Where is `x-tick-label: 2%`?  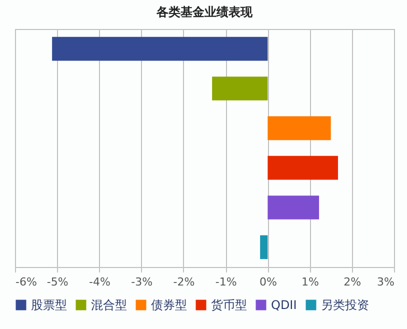
x-tick-label: 2% is located at coordinates (353, 282).